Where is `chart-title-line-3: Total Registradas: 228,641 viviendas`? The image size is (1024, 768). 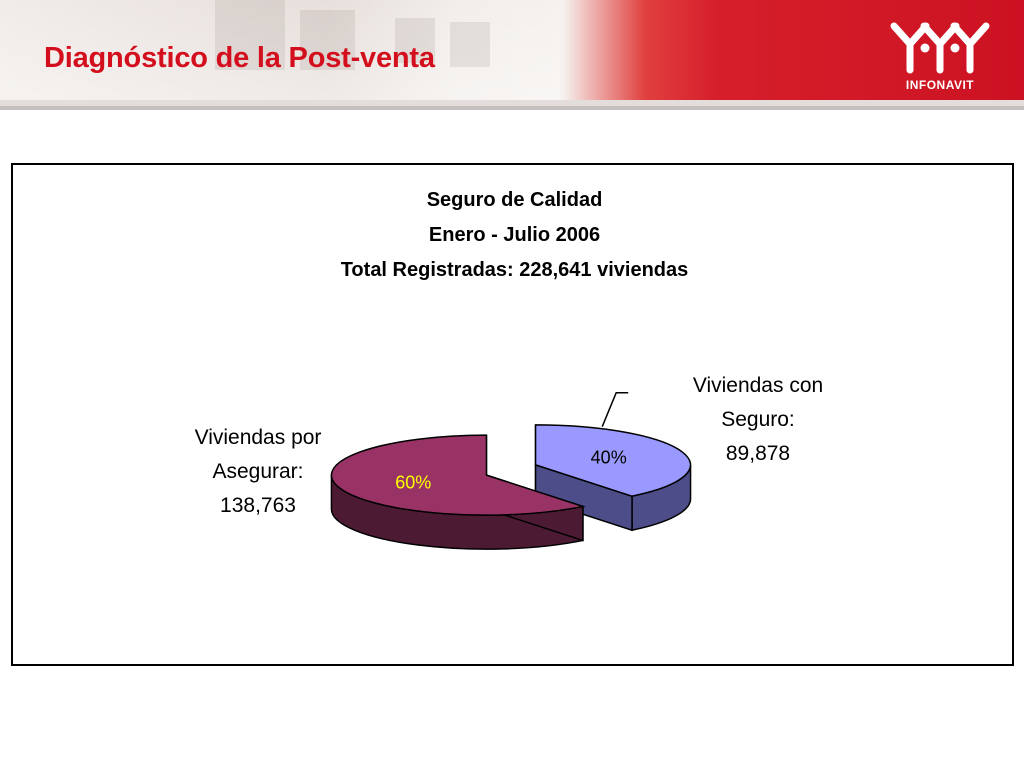 chart-title-line-3: Total Registradas: 228,641 viviendas is located at coordinates (514, 270).